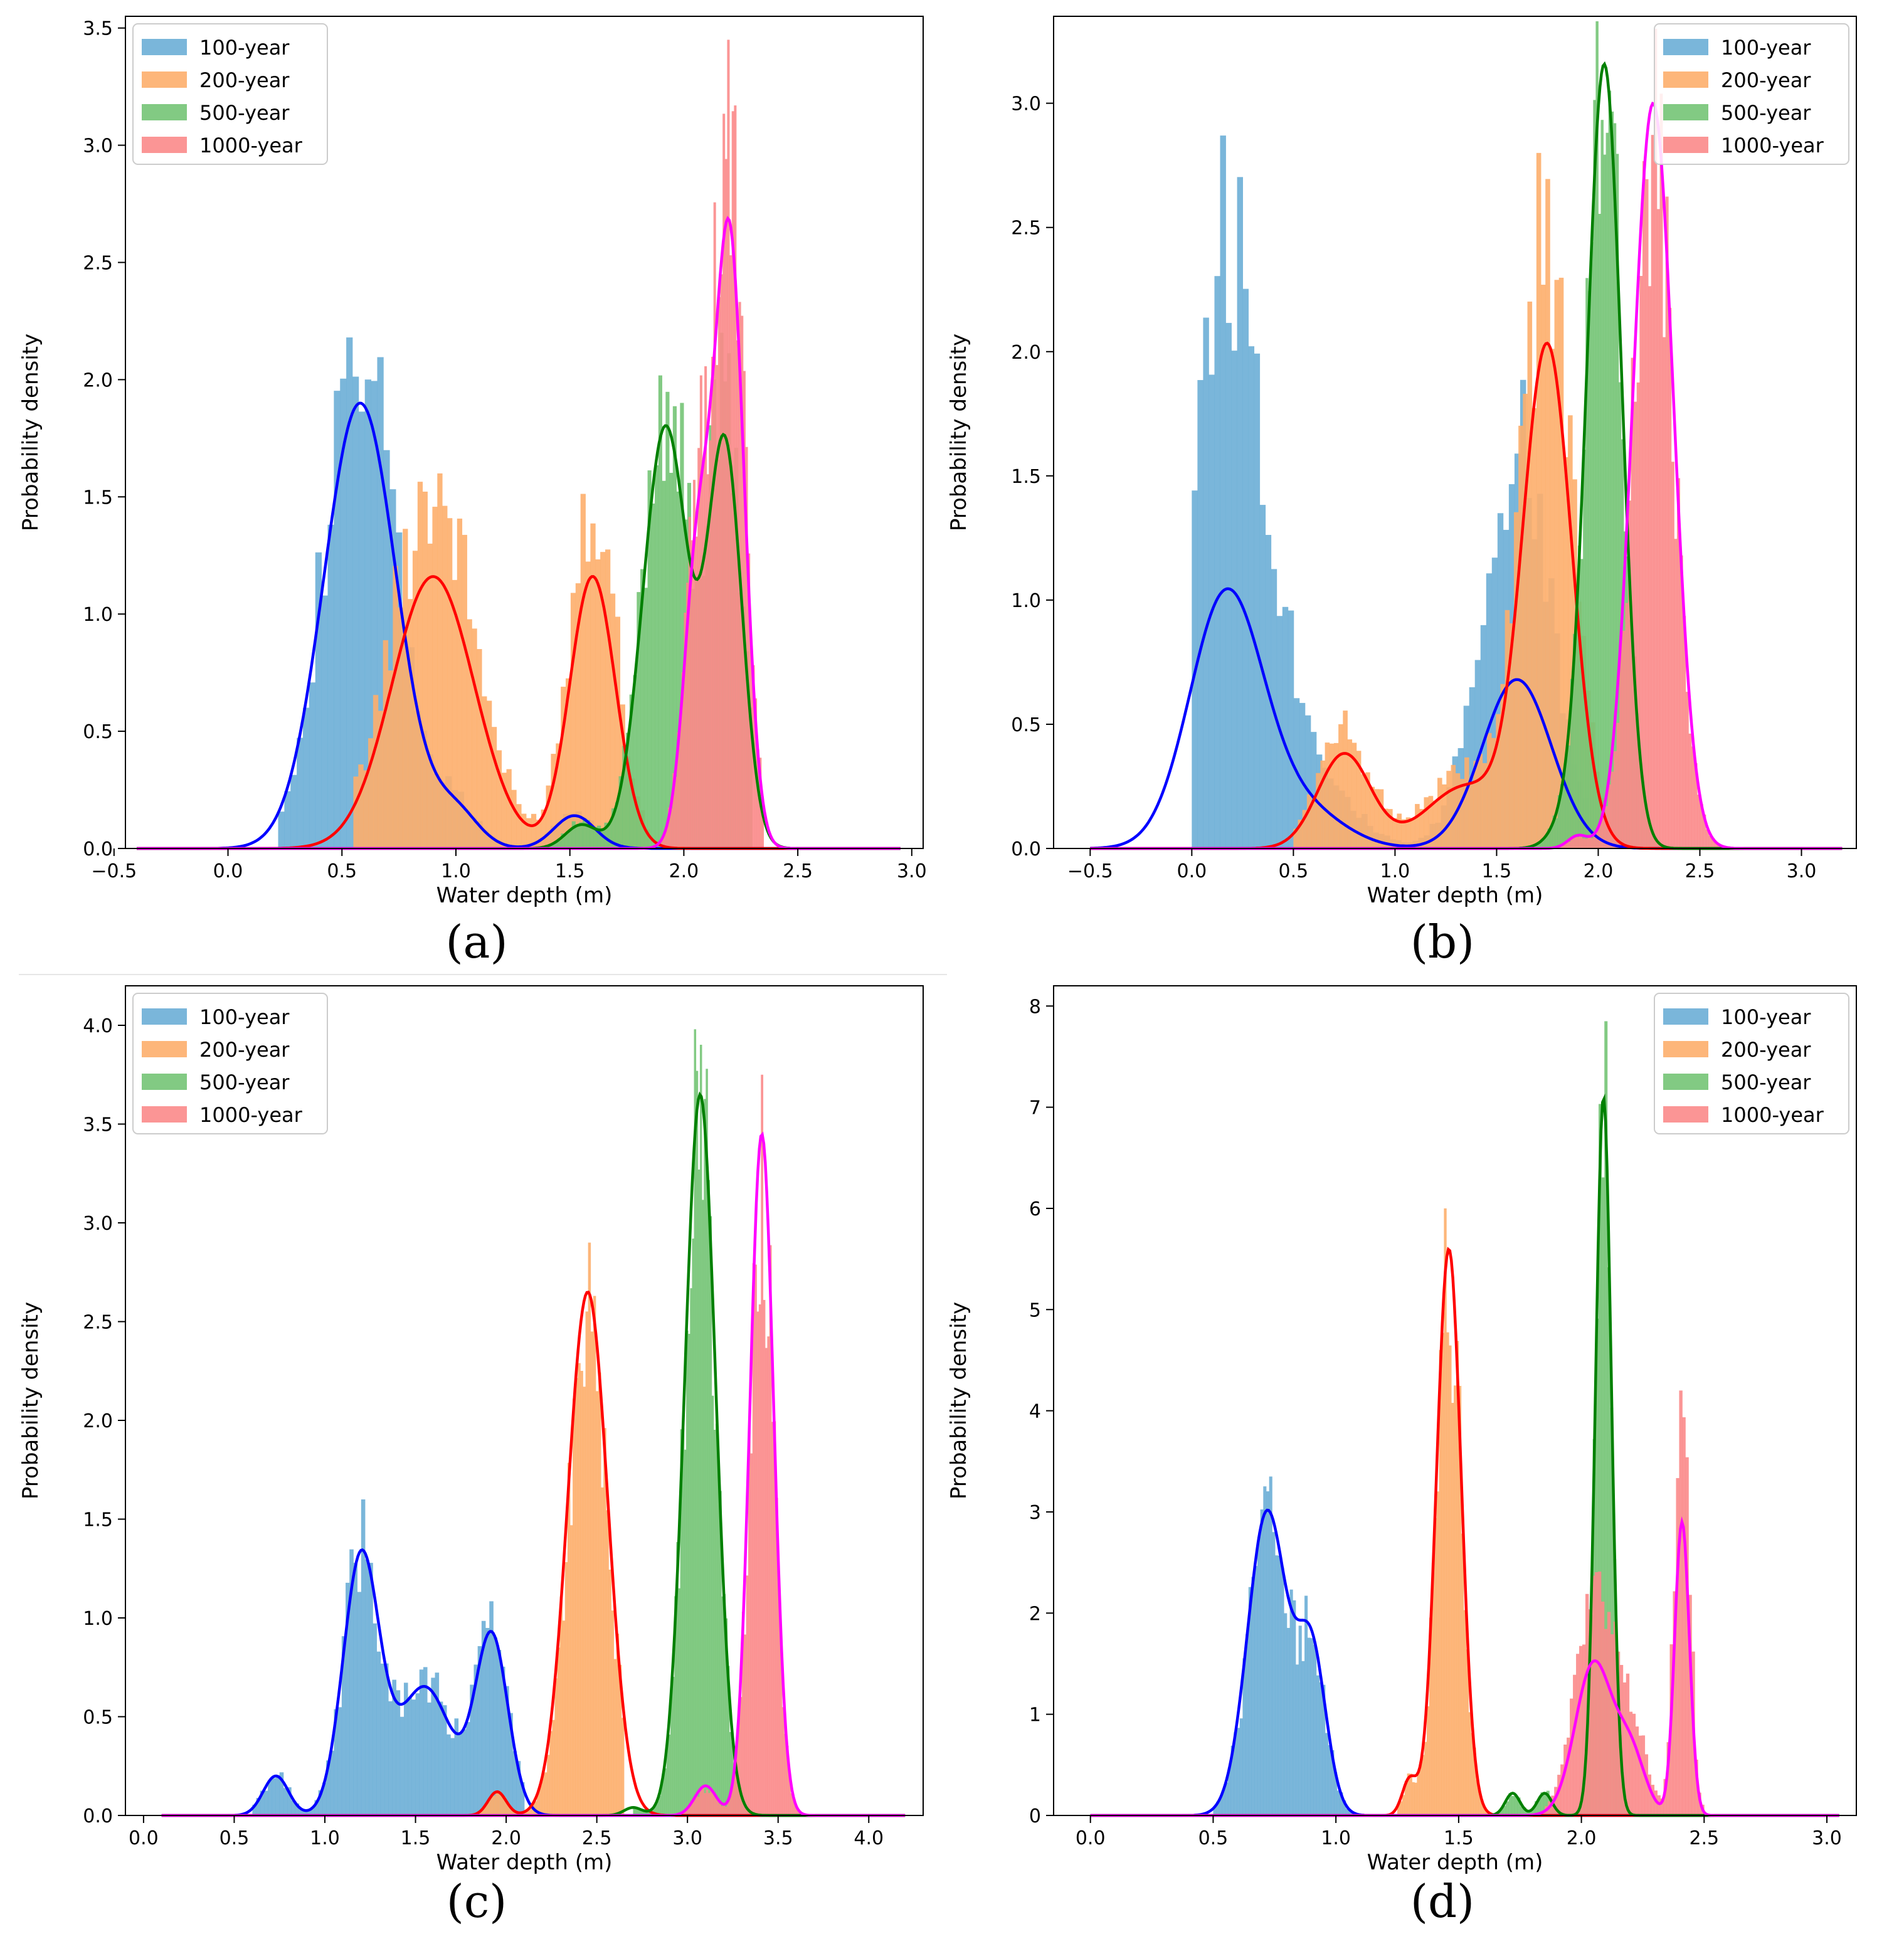 The height and width of the screenshot is (1939, 1904). I want to click on histogram-200-year, so click(1447, 1511).